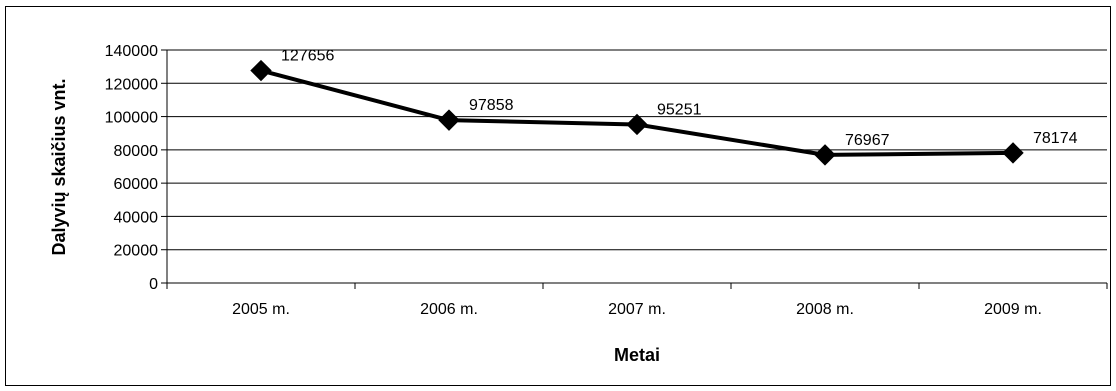 The image size is (1116, 391). What do you see at coordinates (491, 105) in the screenshot?
I see `data-label: 97858` at bounding box center [491, 105].